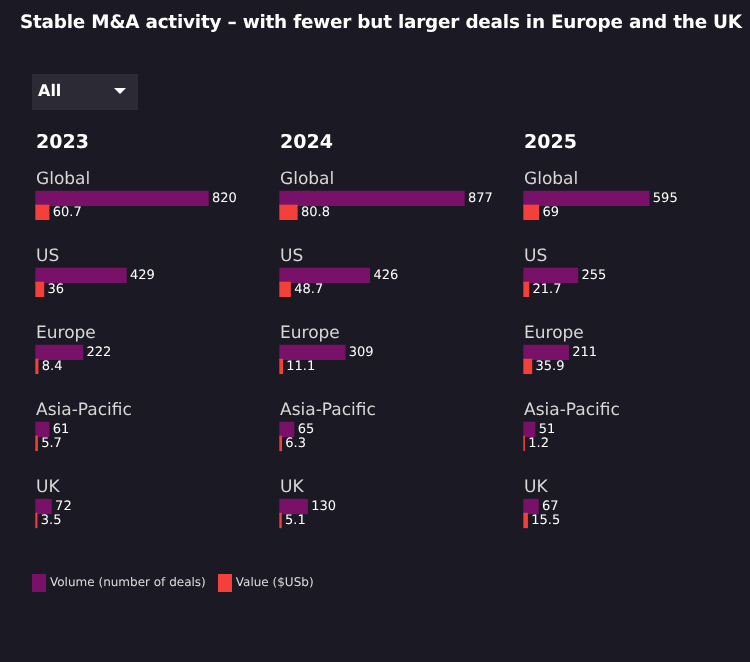 This screenshot has width=750, height=662. Describe the element at coordinates (550, 143) in the screenshot. I see `chart-subtitle: 2025` at that location.